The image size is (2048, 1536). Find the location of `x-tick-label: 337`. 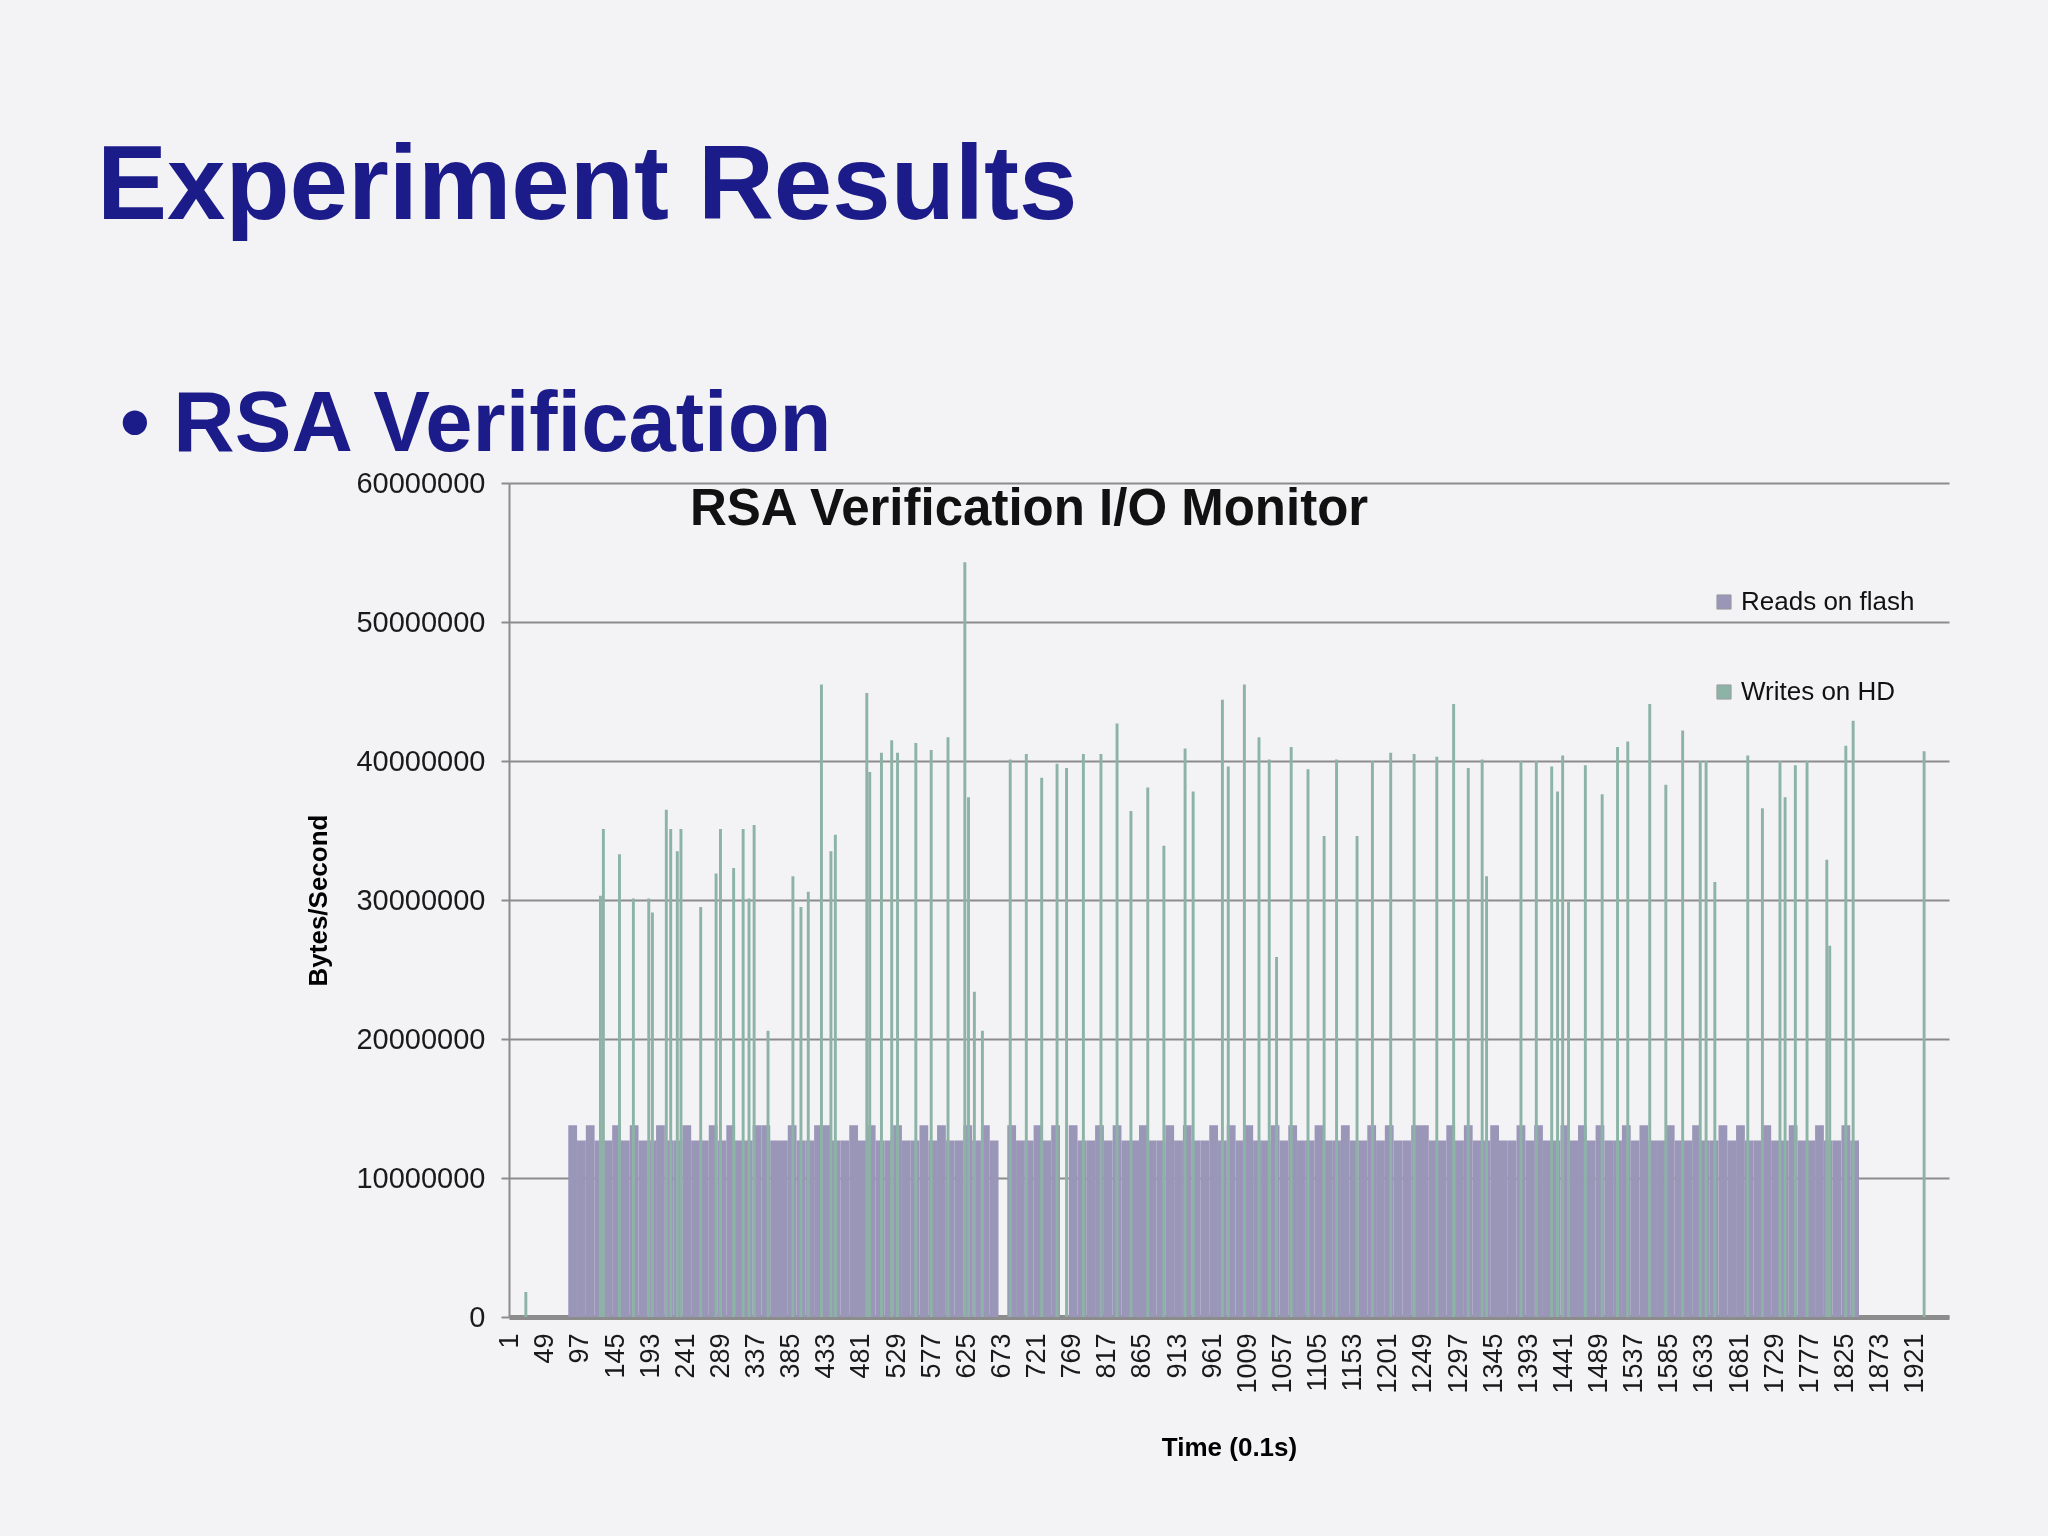

x-tick-label: 337 is located at coordinates (755, 1356).